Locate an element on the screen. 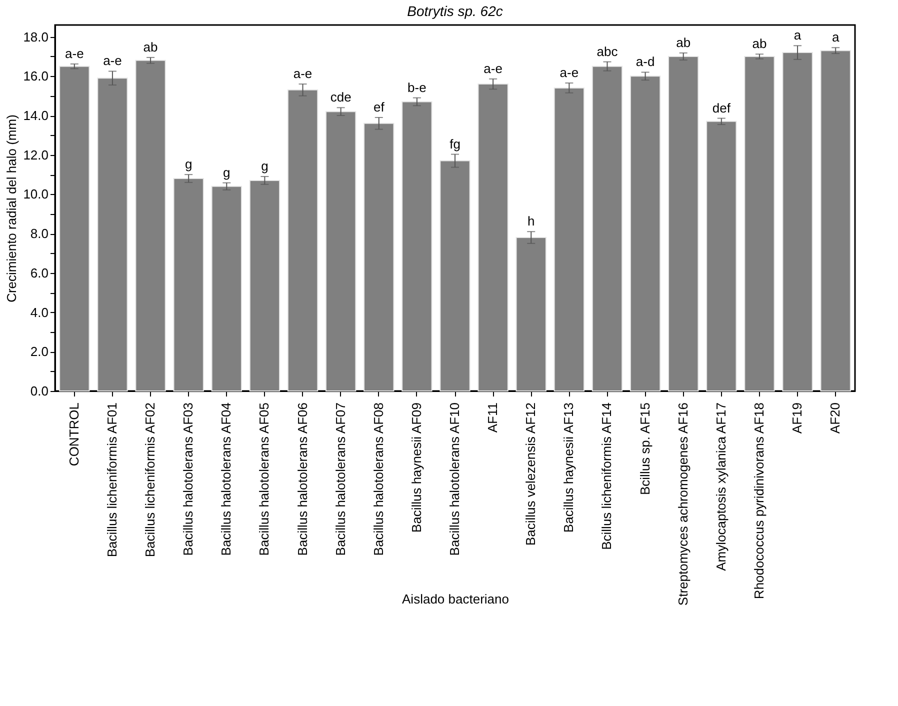 The height and width of the screenshot is (706, 898). x-tick-label: Bacillus halotolerans AF08 is located at coordinates (378, 479).